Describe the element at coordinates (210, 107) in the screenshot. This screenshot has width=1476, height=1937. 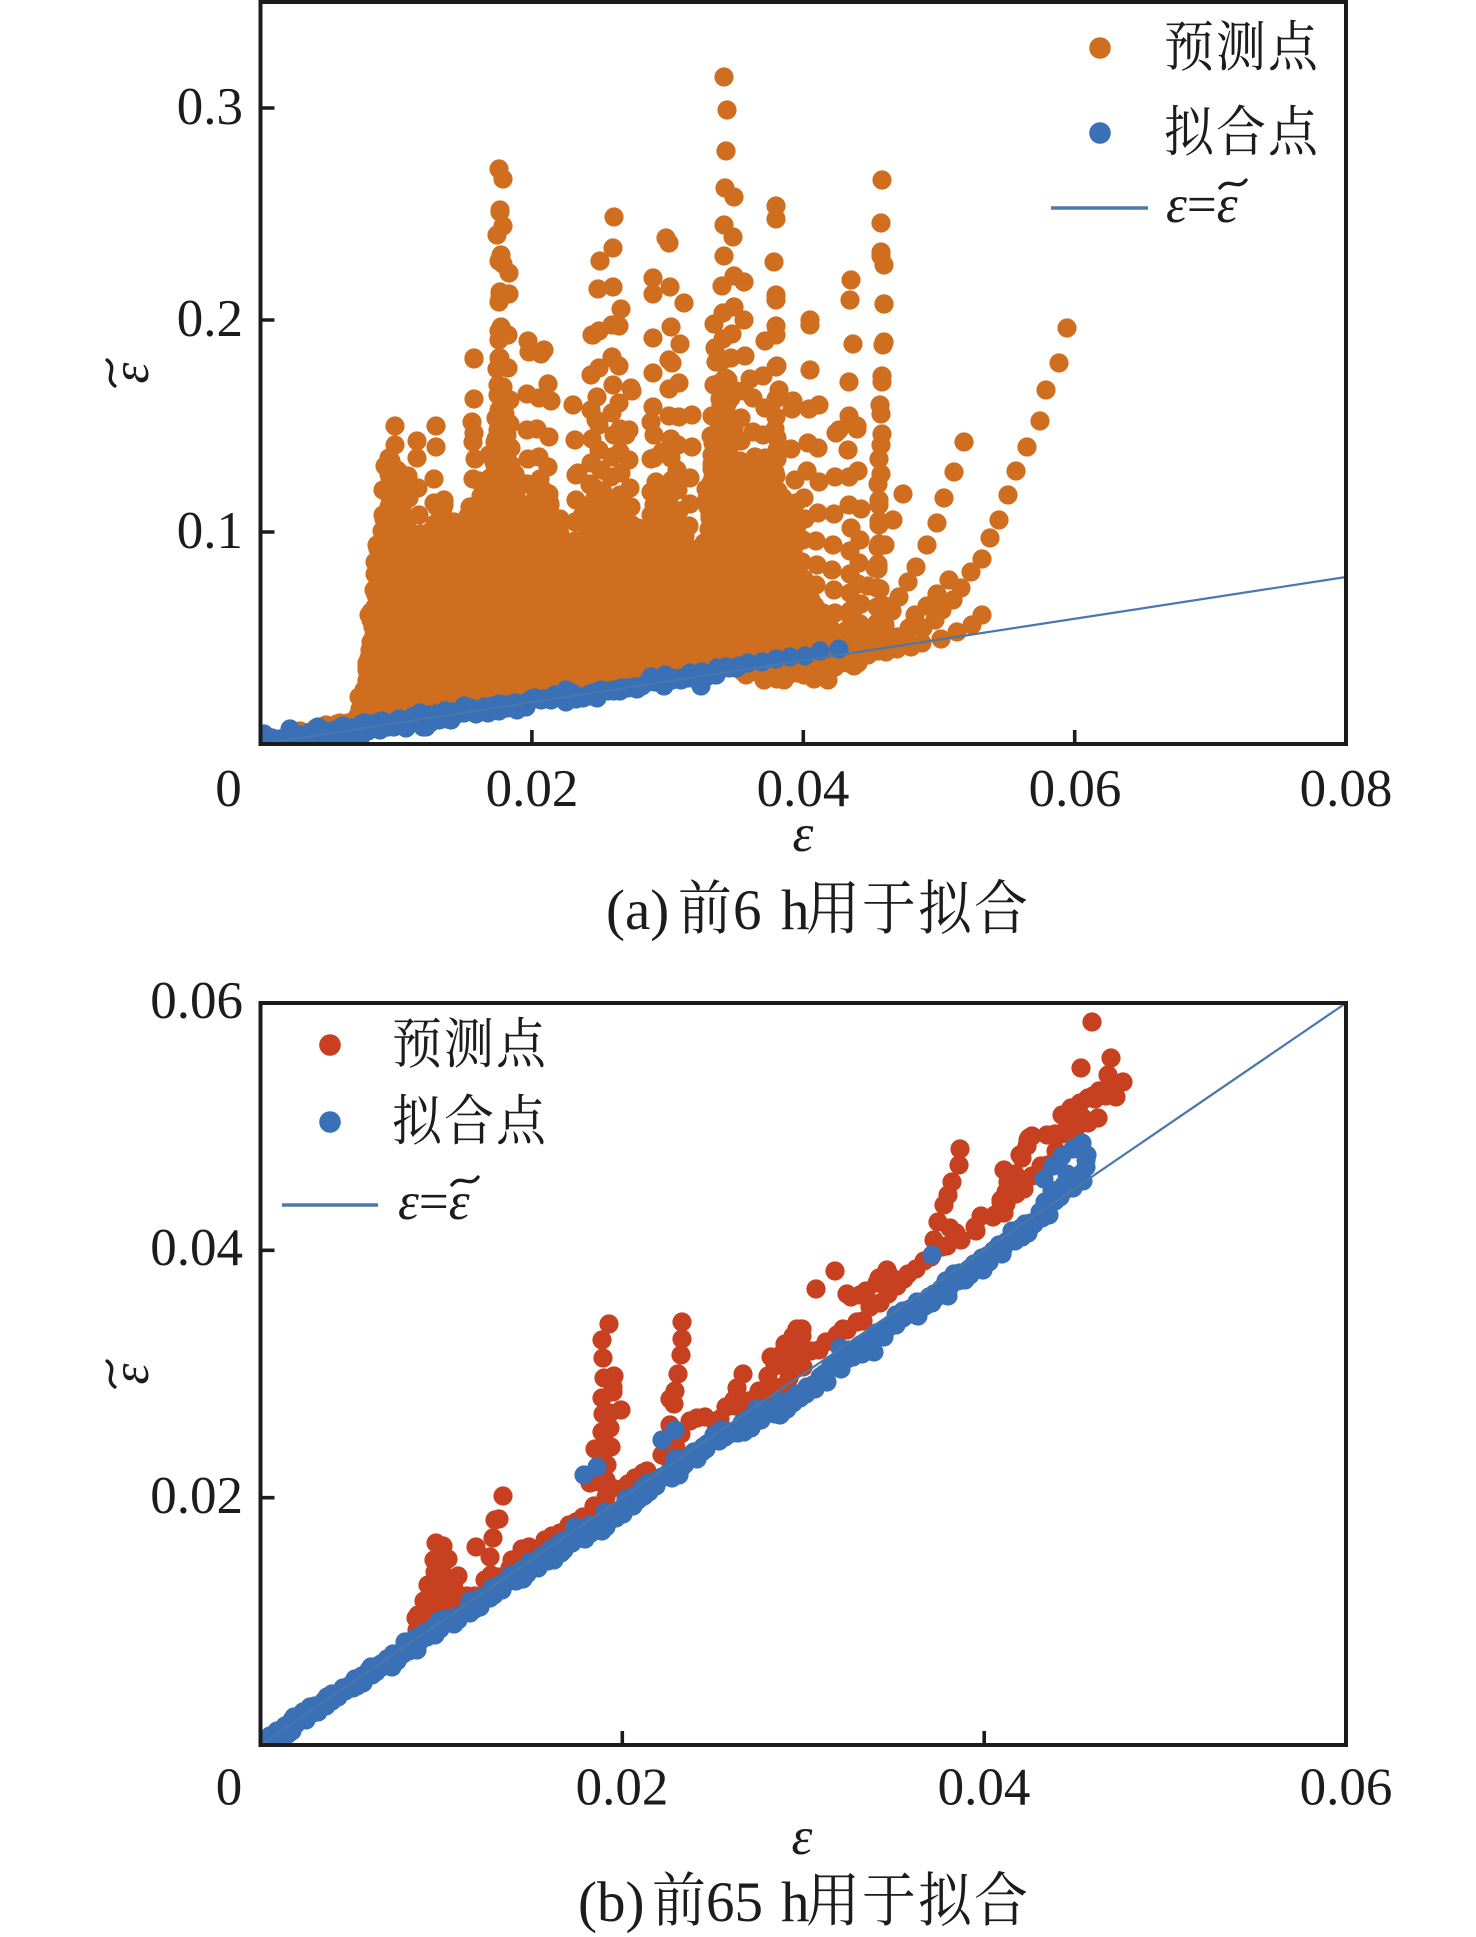
I see `svg-text: 0.3` at that location.